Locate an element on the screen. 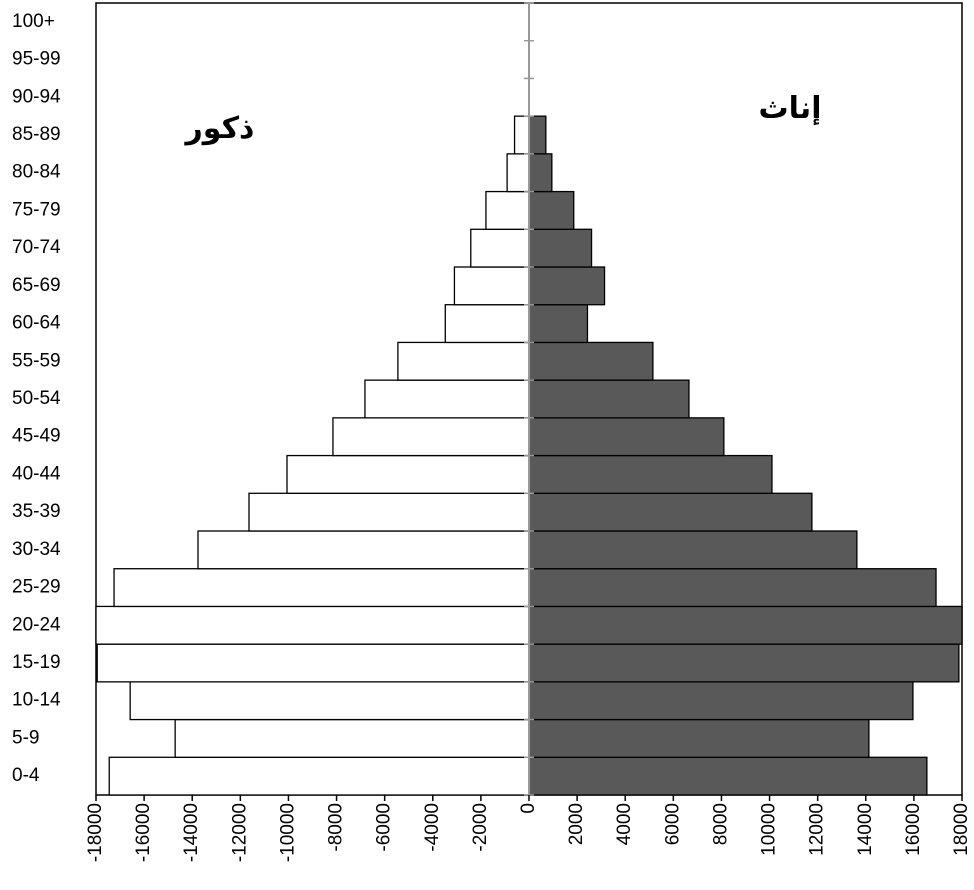 The image size is (974, 890). y-tick-label: 45-49 is located at coordinates (36, 436).